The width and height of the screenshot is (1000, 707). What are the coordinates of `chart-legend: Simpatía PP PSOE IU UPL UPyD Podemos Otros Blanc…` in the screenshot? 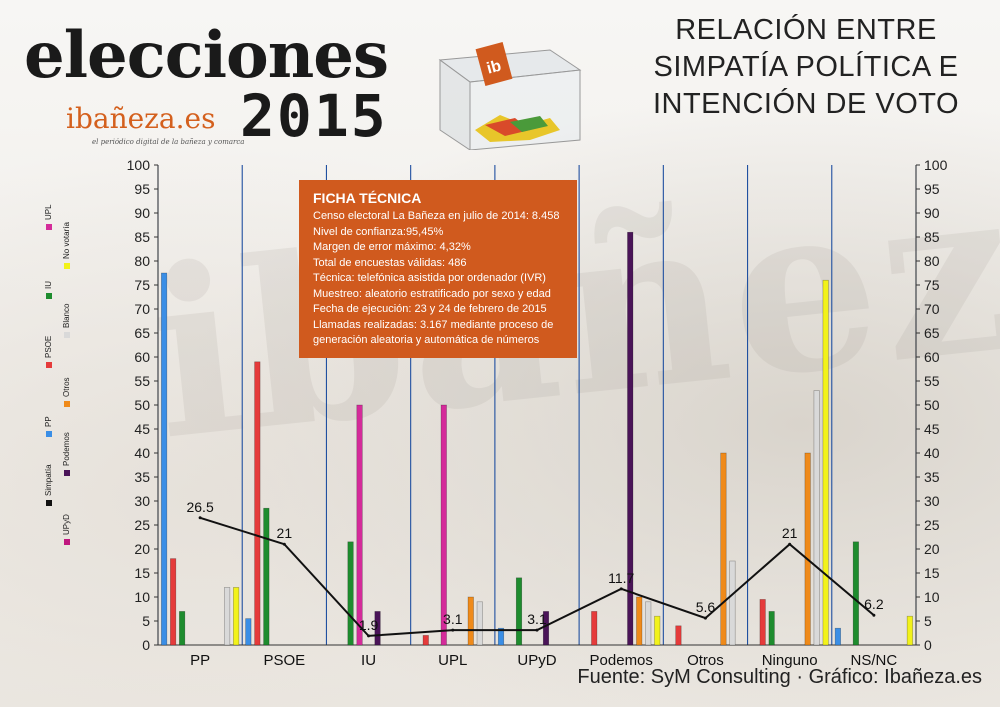 It's located at (57, 374).